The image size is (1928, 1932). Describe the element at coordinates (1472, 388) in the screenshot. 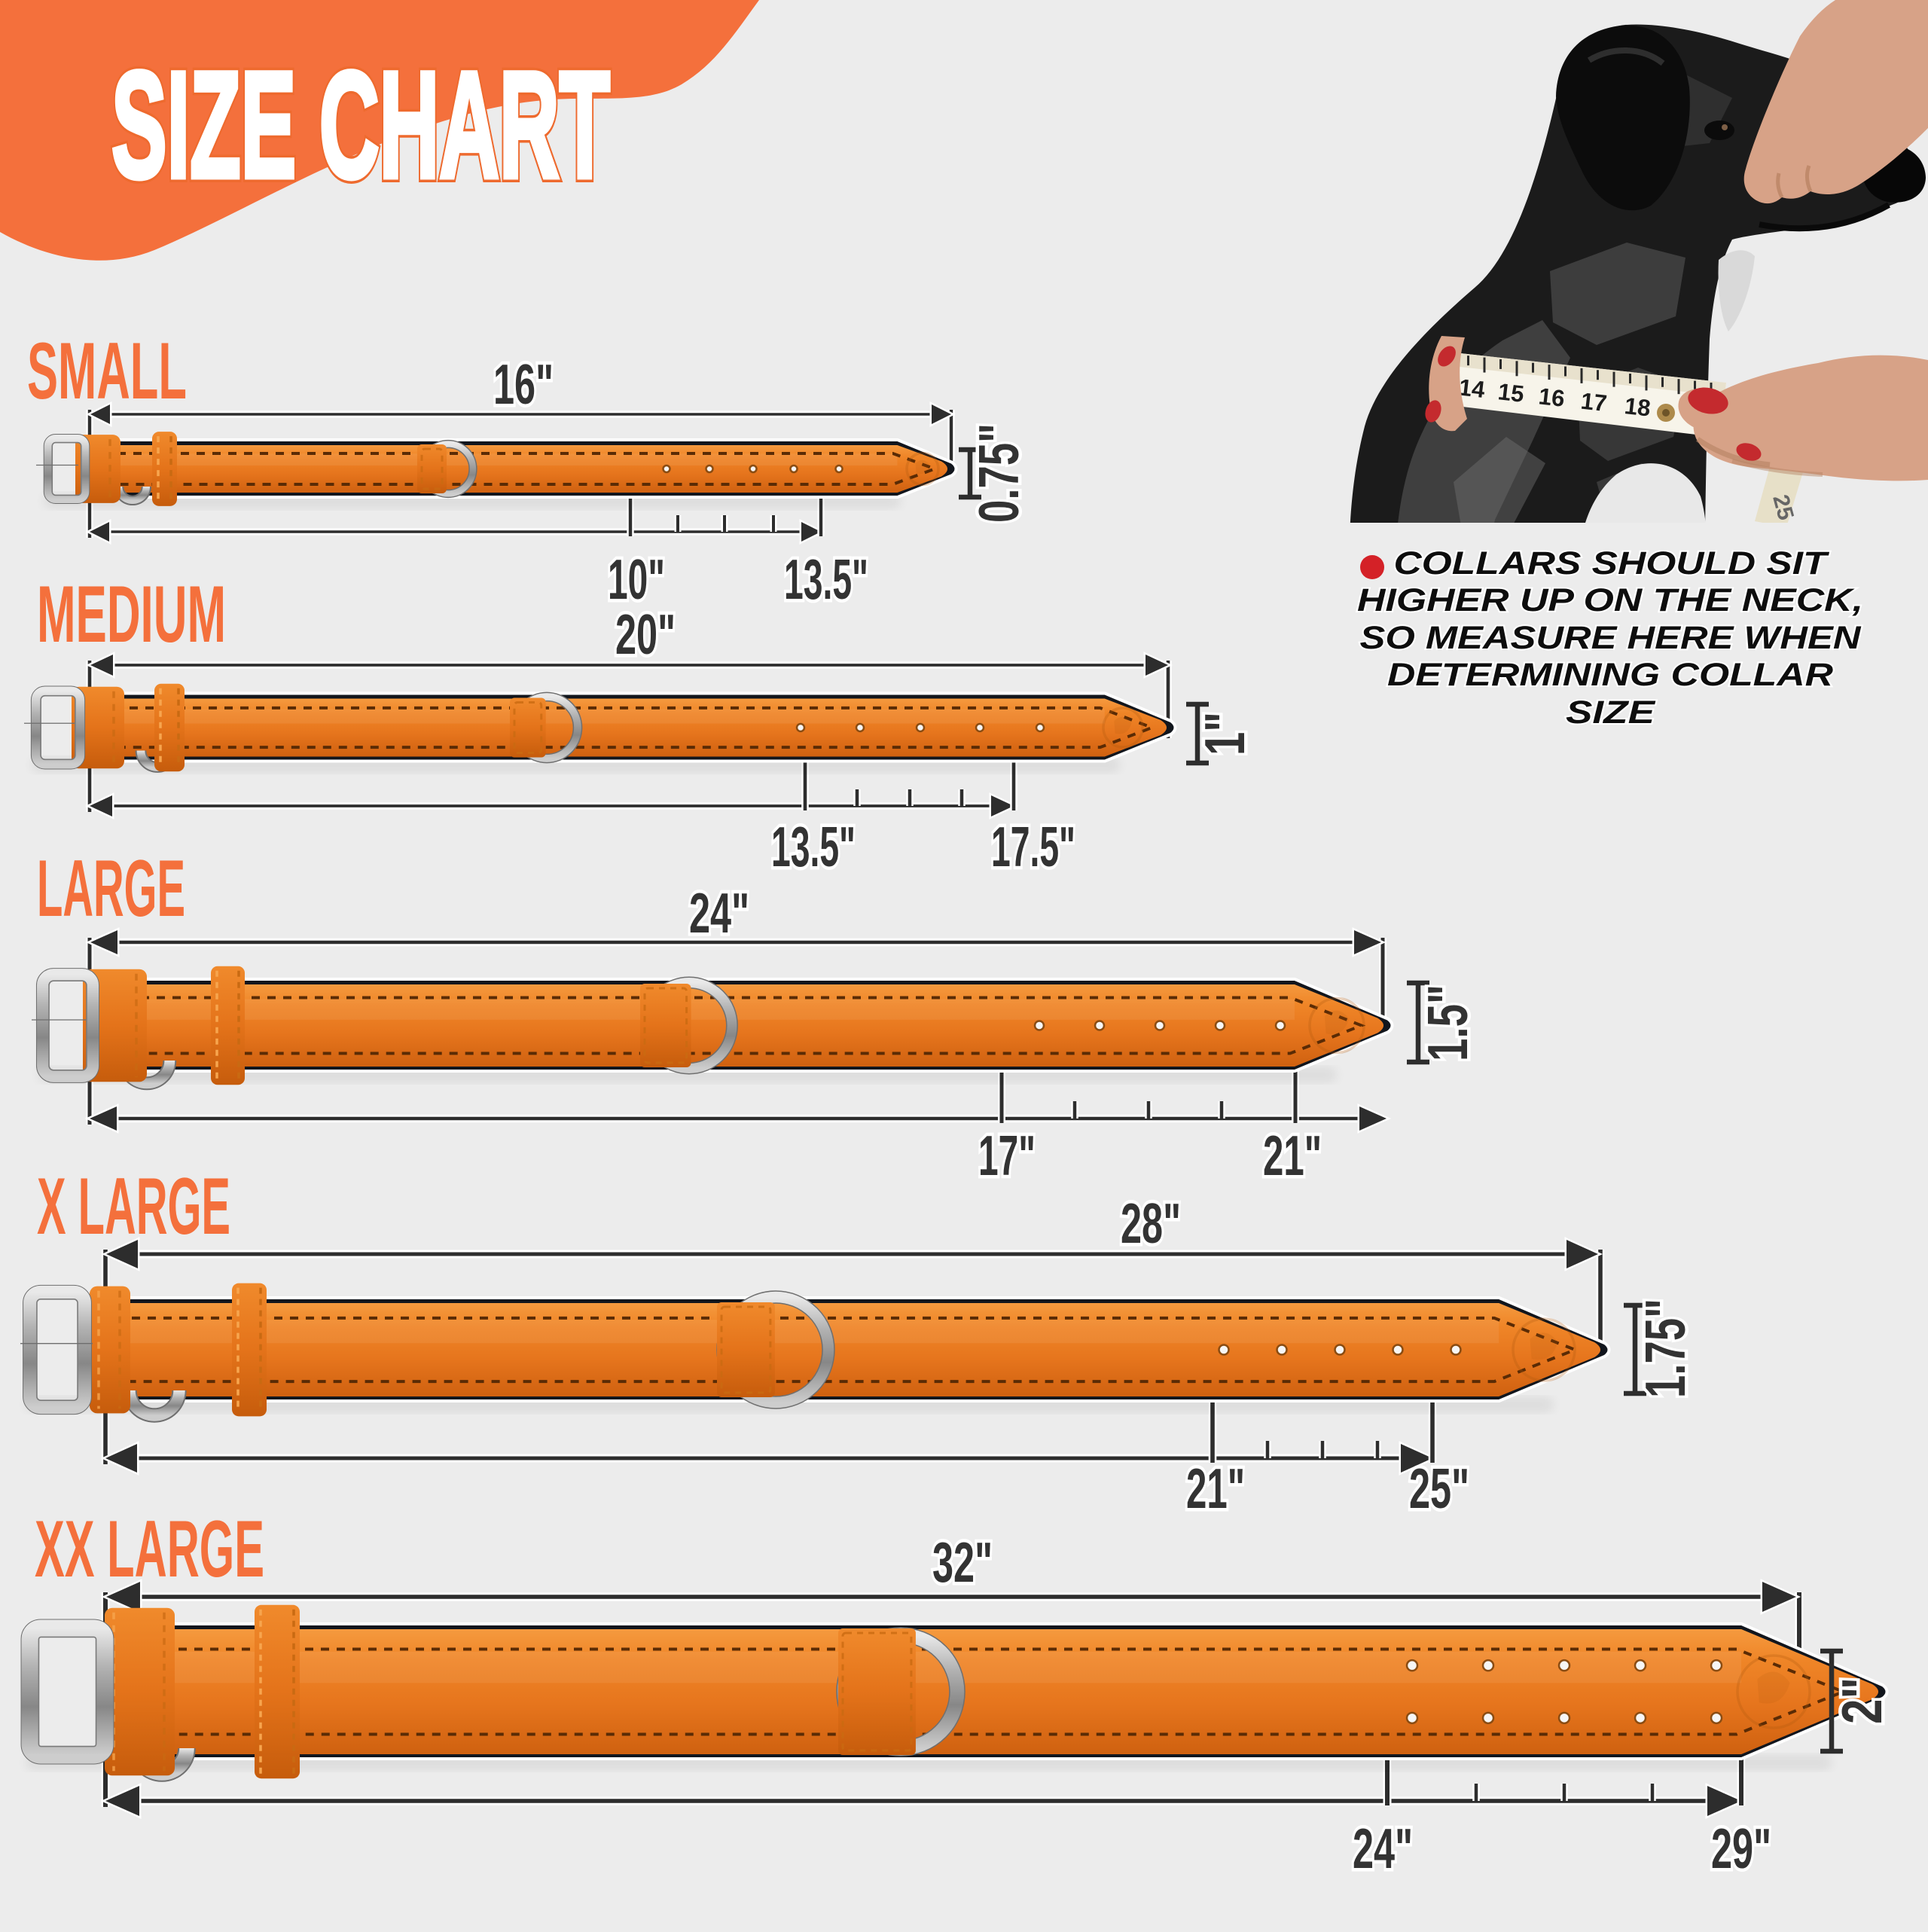

I see `svg-text: 14` at that location.